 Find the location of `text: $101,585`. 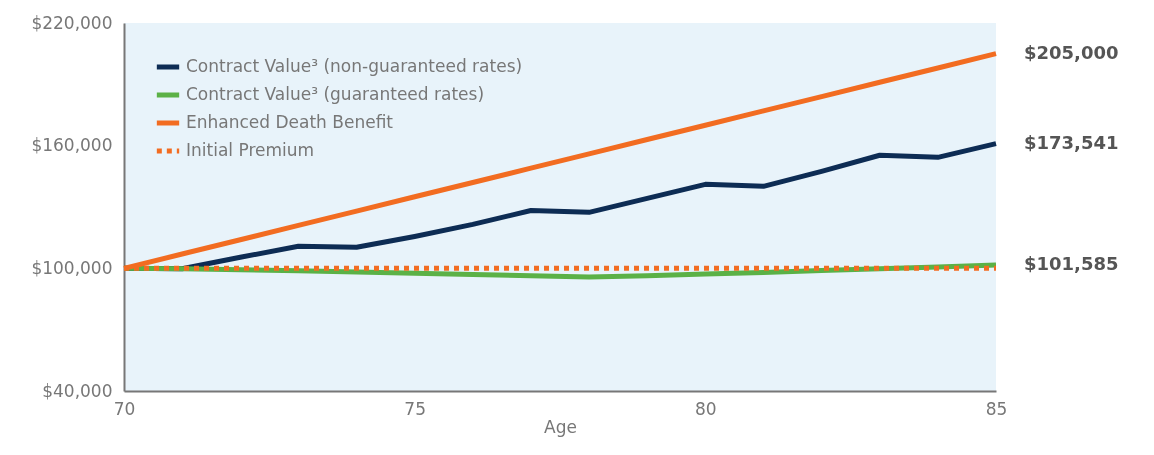

text: $101,585 is located at coordinates (1071, 264).